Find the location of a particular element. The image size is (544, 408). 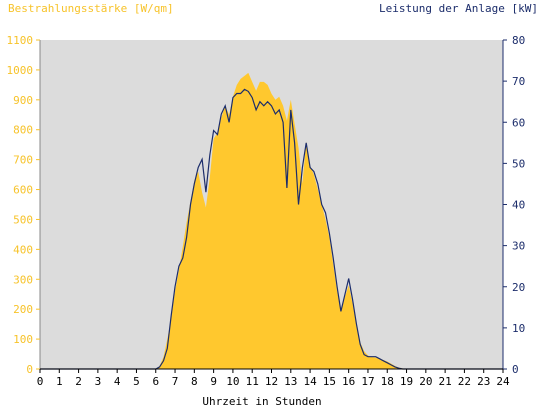

left-tick-label: 200 is located at coordinates (23, 309).